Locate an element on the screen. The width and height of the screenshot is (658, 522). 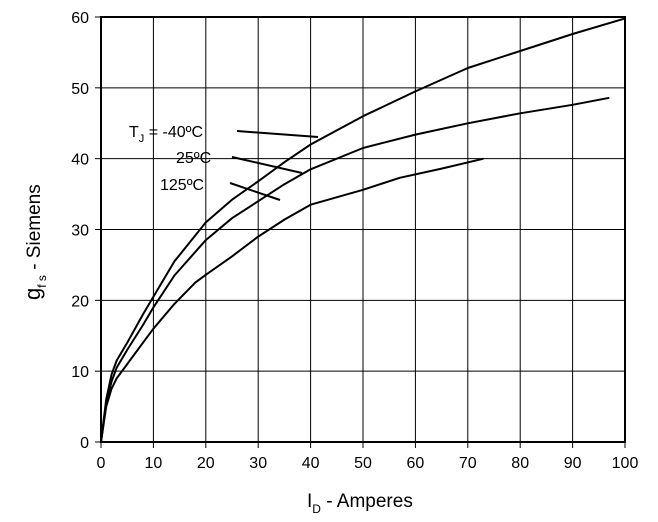
x-tick-label: 80 is located at coordinates (520, 463).